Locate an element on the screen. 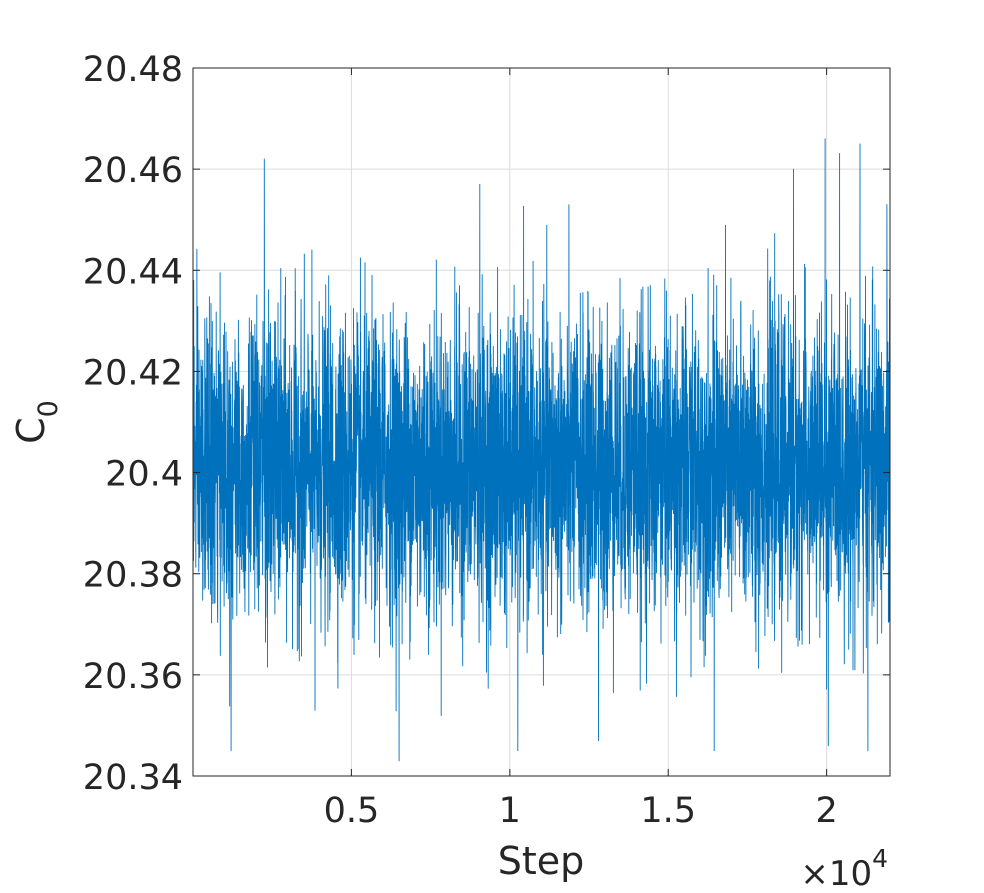 Image resolution: width=984 pixels, height=893 pixels. y-tick-label: 20.48 is located at coordinates (133, 70).